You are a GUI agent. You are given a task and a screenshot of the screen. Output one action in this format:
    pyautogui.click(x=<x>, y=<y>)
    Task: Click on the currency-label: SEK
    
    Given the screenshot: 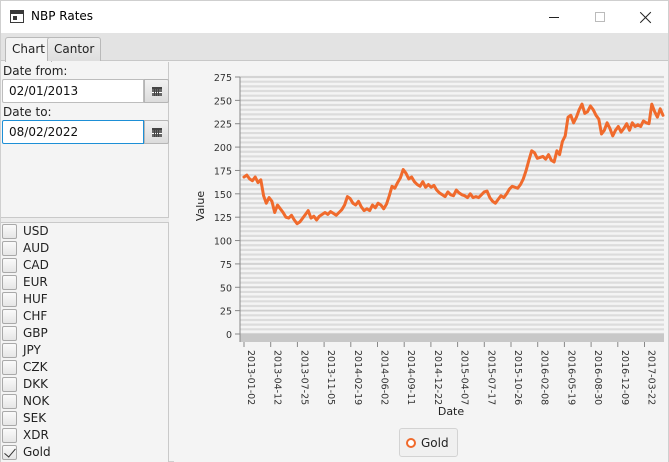 What is the action you would take?
    pyautogui.click(x=35, y=418)
    